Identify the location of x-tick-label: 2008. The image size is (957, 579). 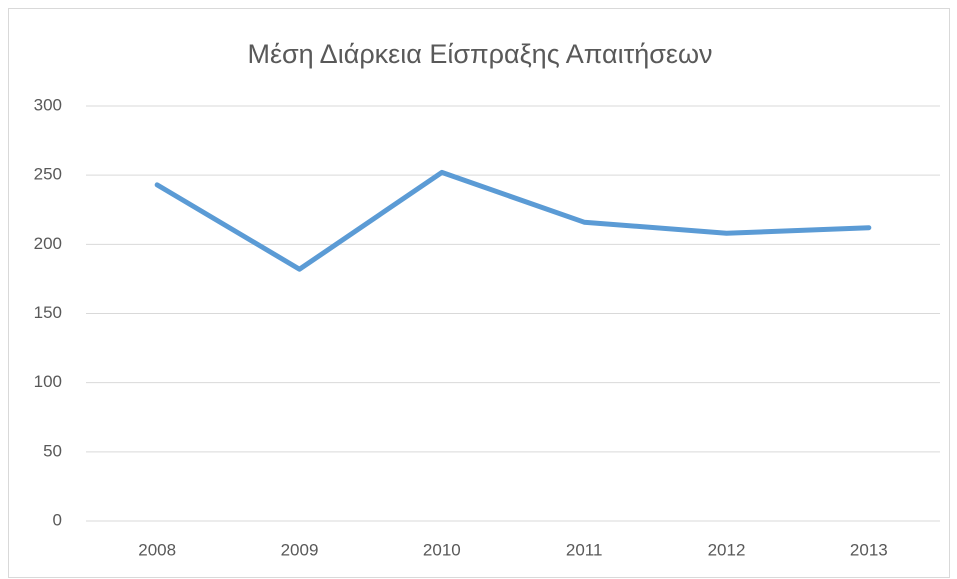
(157, 549).